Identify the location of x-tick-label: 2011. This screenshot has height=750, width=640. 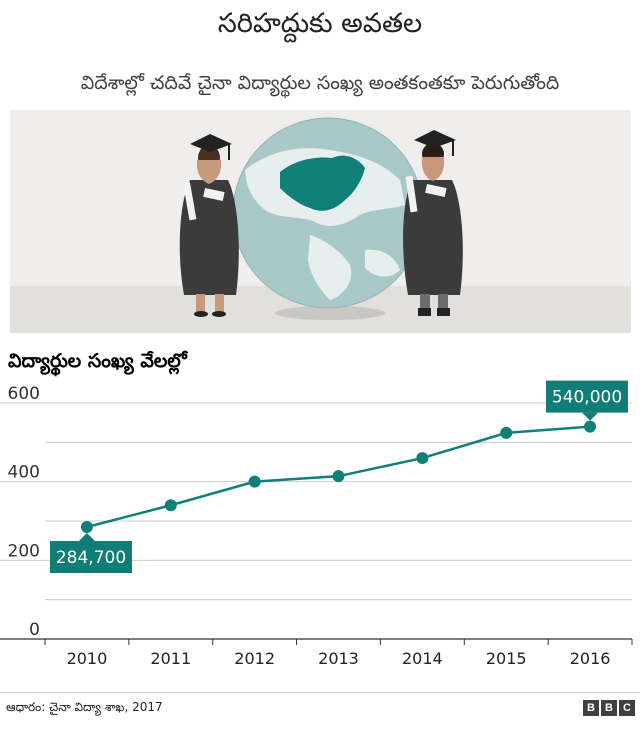
(170, 658).